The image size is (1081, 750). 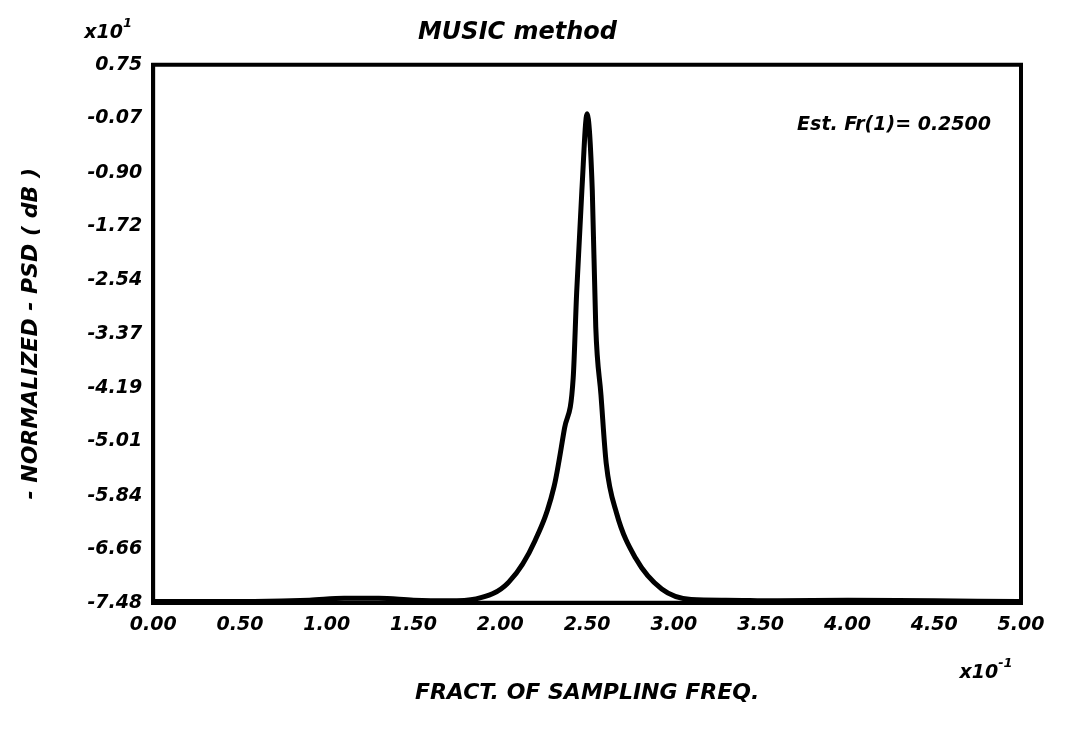 What do you see at coordinates (115, 116) in the screenshot?
I see `y-tick-label: -0.07` at bounding box center [115, 116].